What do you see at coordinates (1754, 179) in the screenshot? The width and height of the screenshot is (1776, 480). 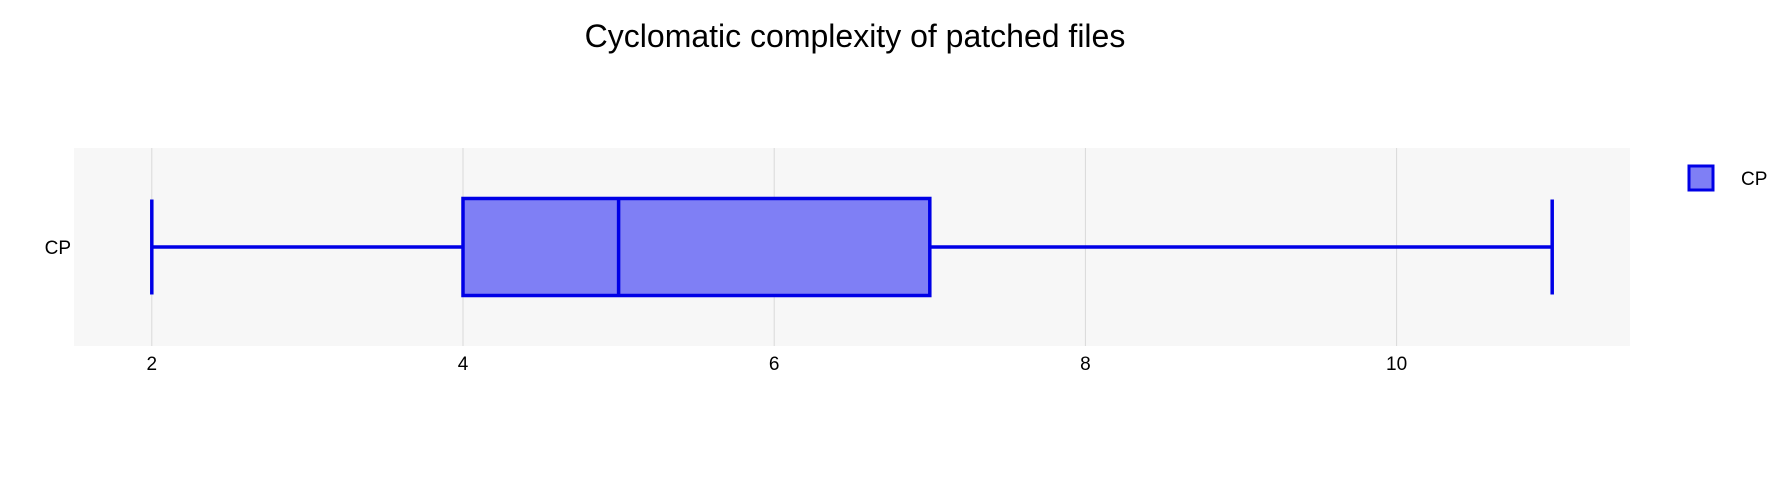 I see `legend-label-cp: CP` at bounding box center [1754, 179].